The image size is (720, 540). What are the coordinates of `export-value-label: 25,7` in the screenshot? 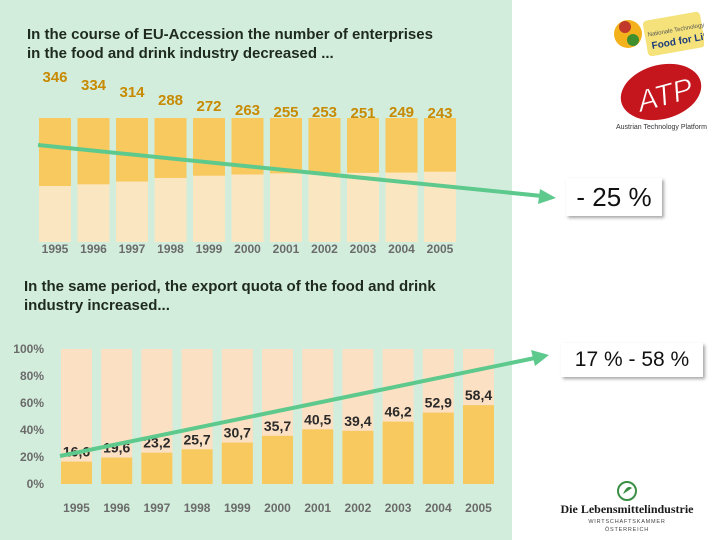 It's located at (196, 439).